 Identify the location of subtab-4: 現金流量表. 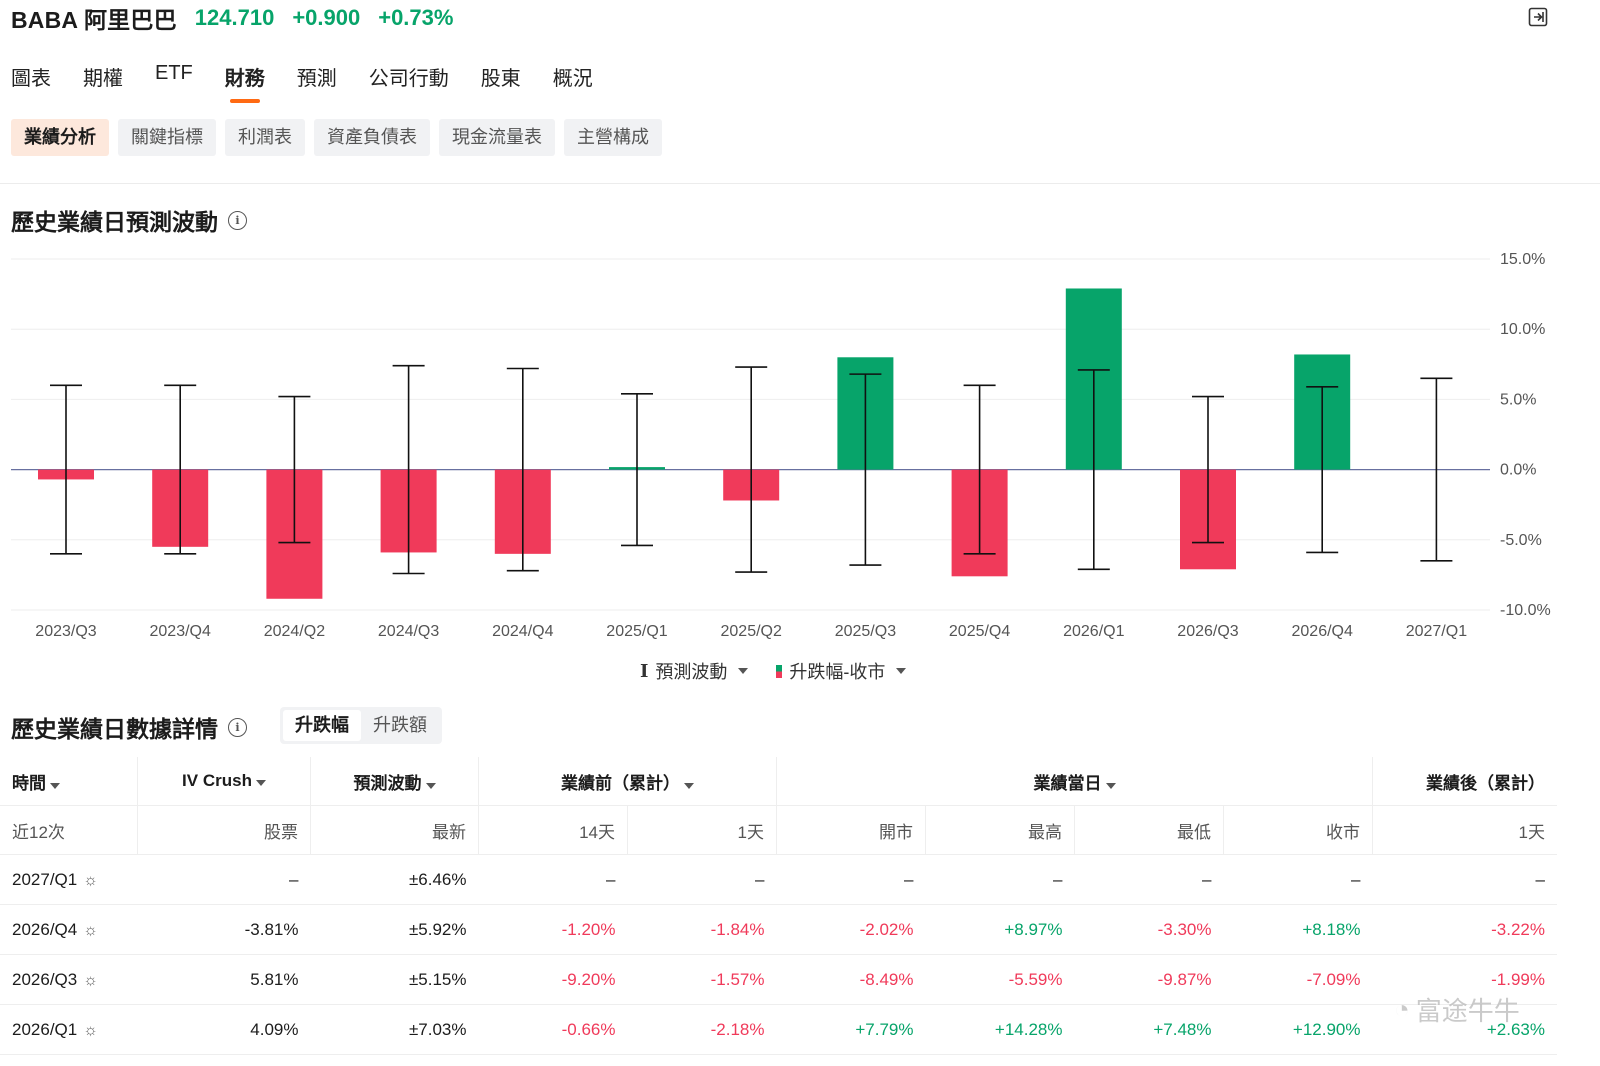
(497, 137).